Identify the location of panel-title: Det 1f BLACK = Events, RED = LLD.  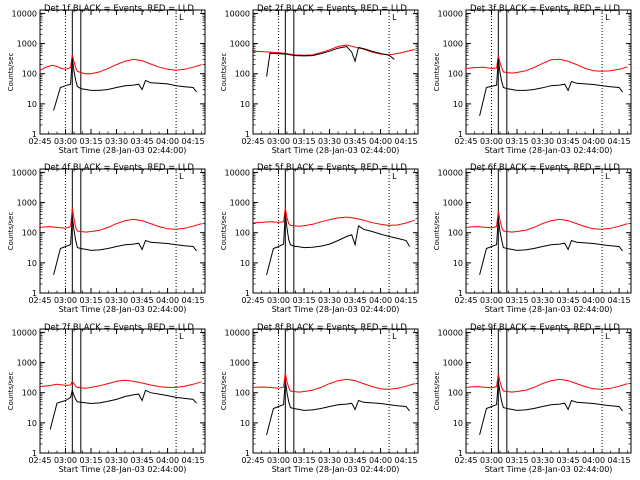
(119, 9).